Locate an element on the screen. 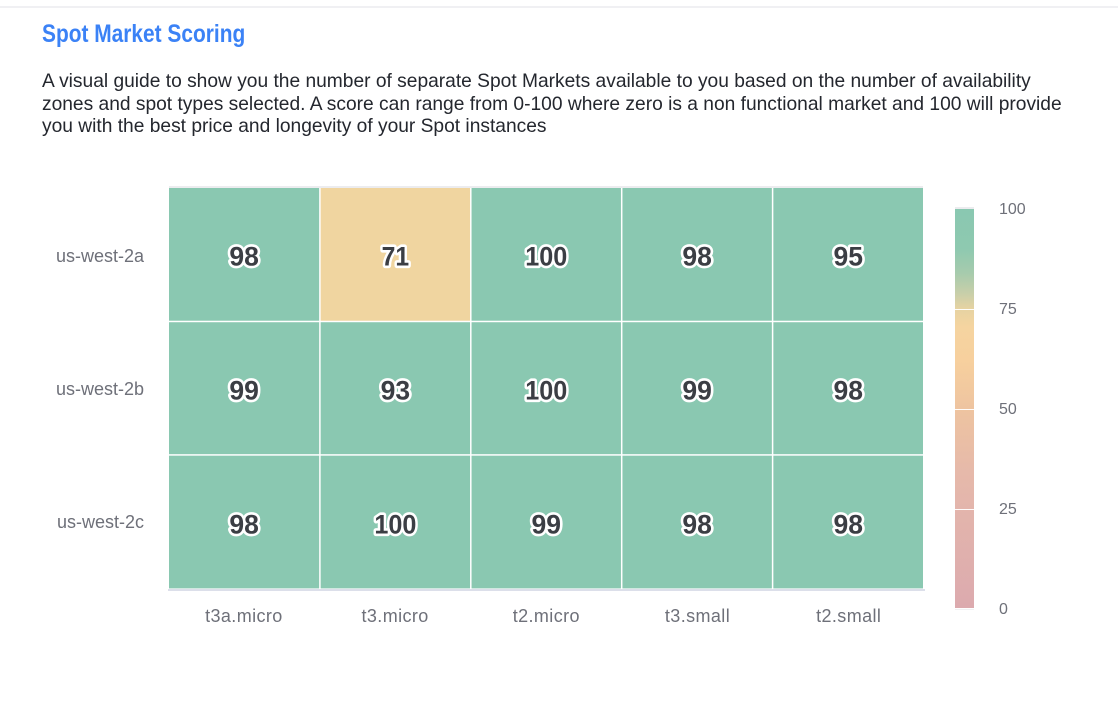  svg-text: 71 is located at coordinates (395, 257).